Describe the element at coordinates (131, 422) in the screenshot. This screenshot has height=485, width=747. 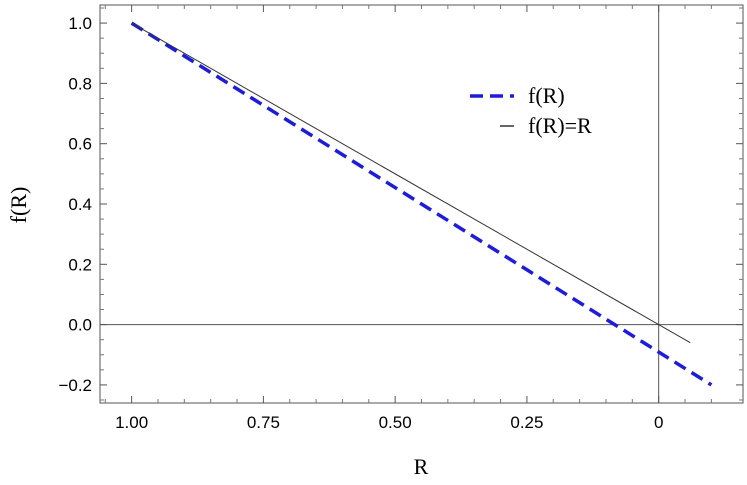
I see `x-tick-label: 1.00` at that location.